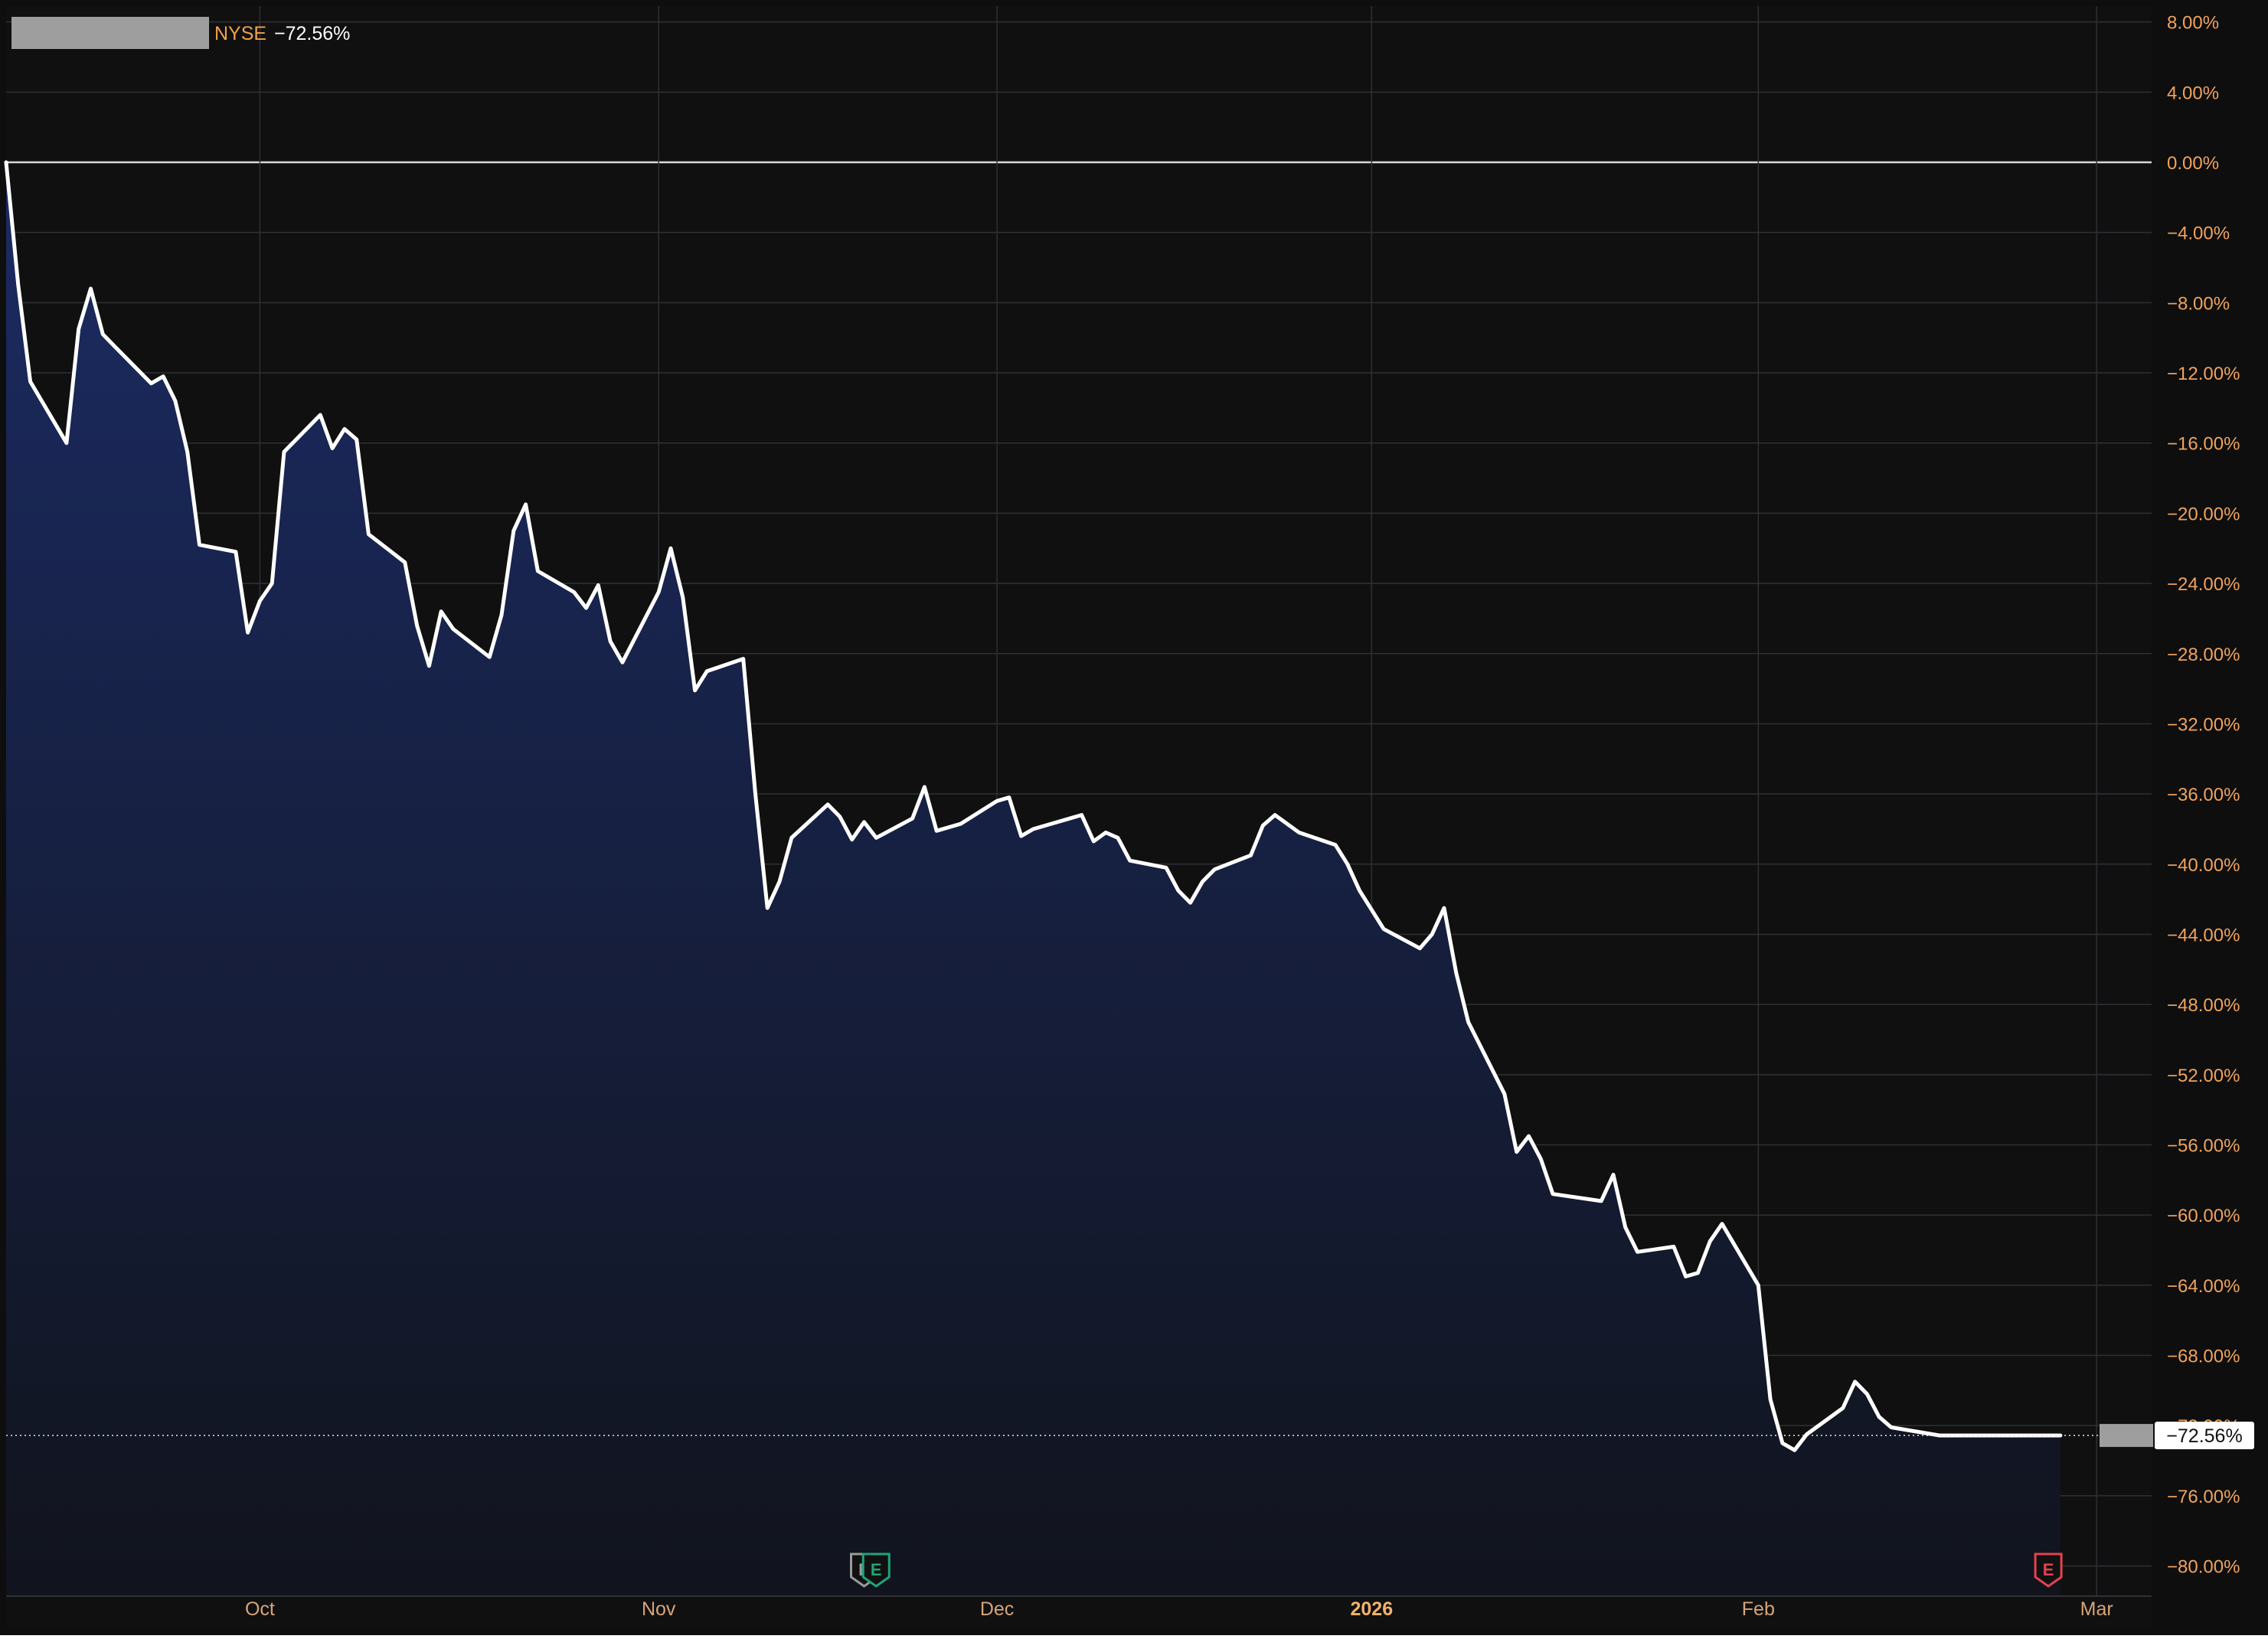 This screenshot has width=2268, height=1639. What do you see at coordinates (2203, 1357) in the screenshot?
I see `y-tick-label: −68.00%` at bounding box center [2203, 1357].